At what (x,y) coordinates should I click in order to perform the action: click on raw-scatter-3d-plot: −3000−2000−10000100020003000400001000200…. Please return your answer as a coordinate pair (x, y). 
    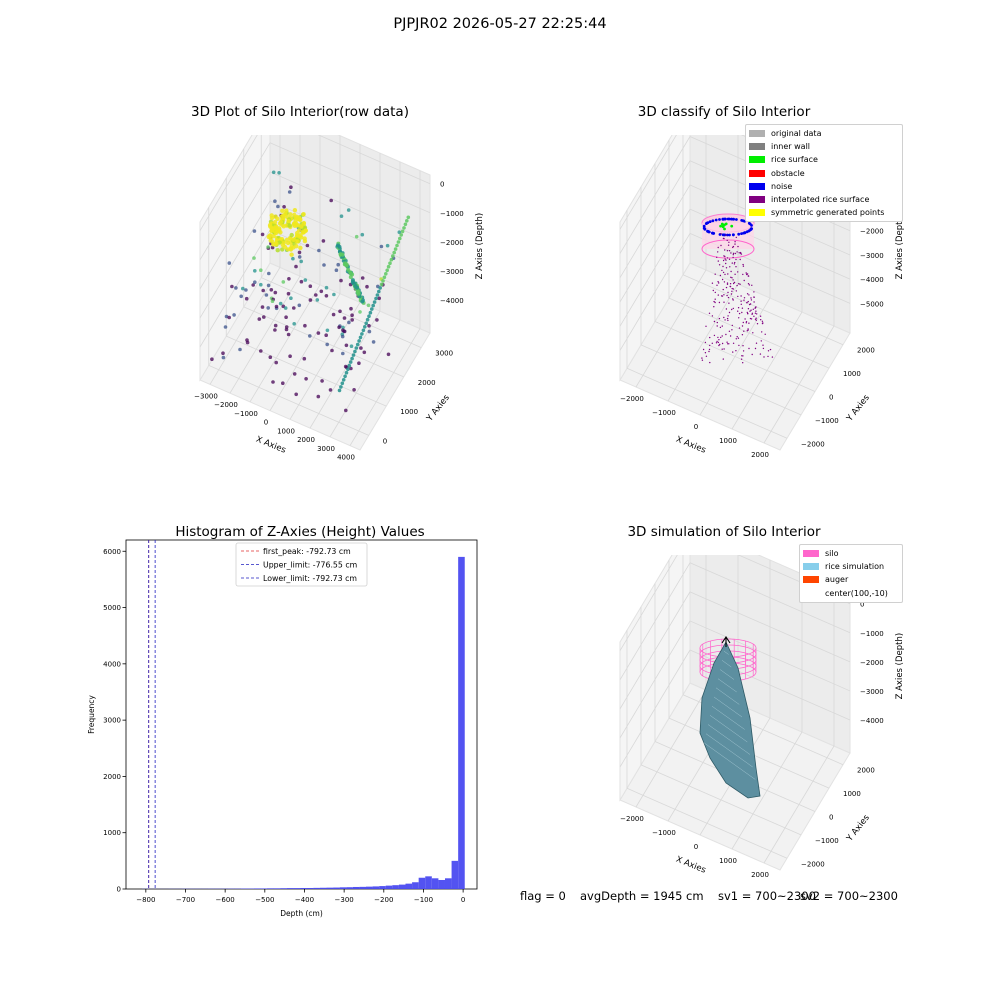
    Looking at the image, I should click on (339, 298).